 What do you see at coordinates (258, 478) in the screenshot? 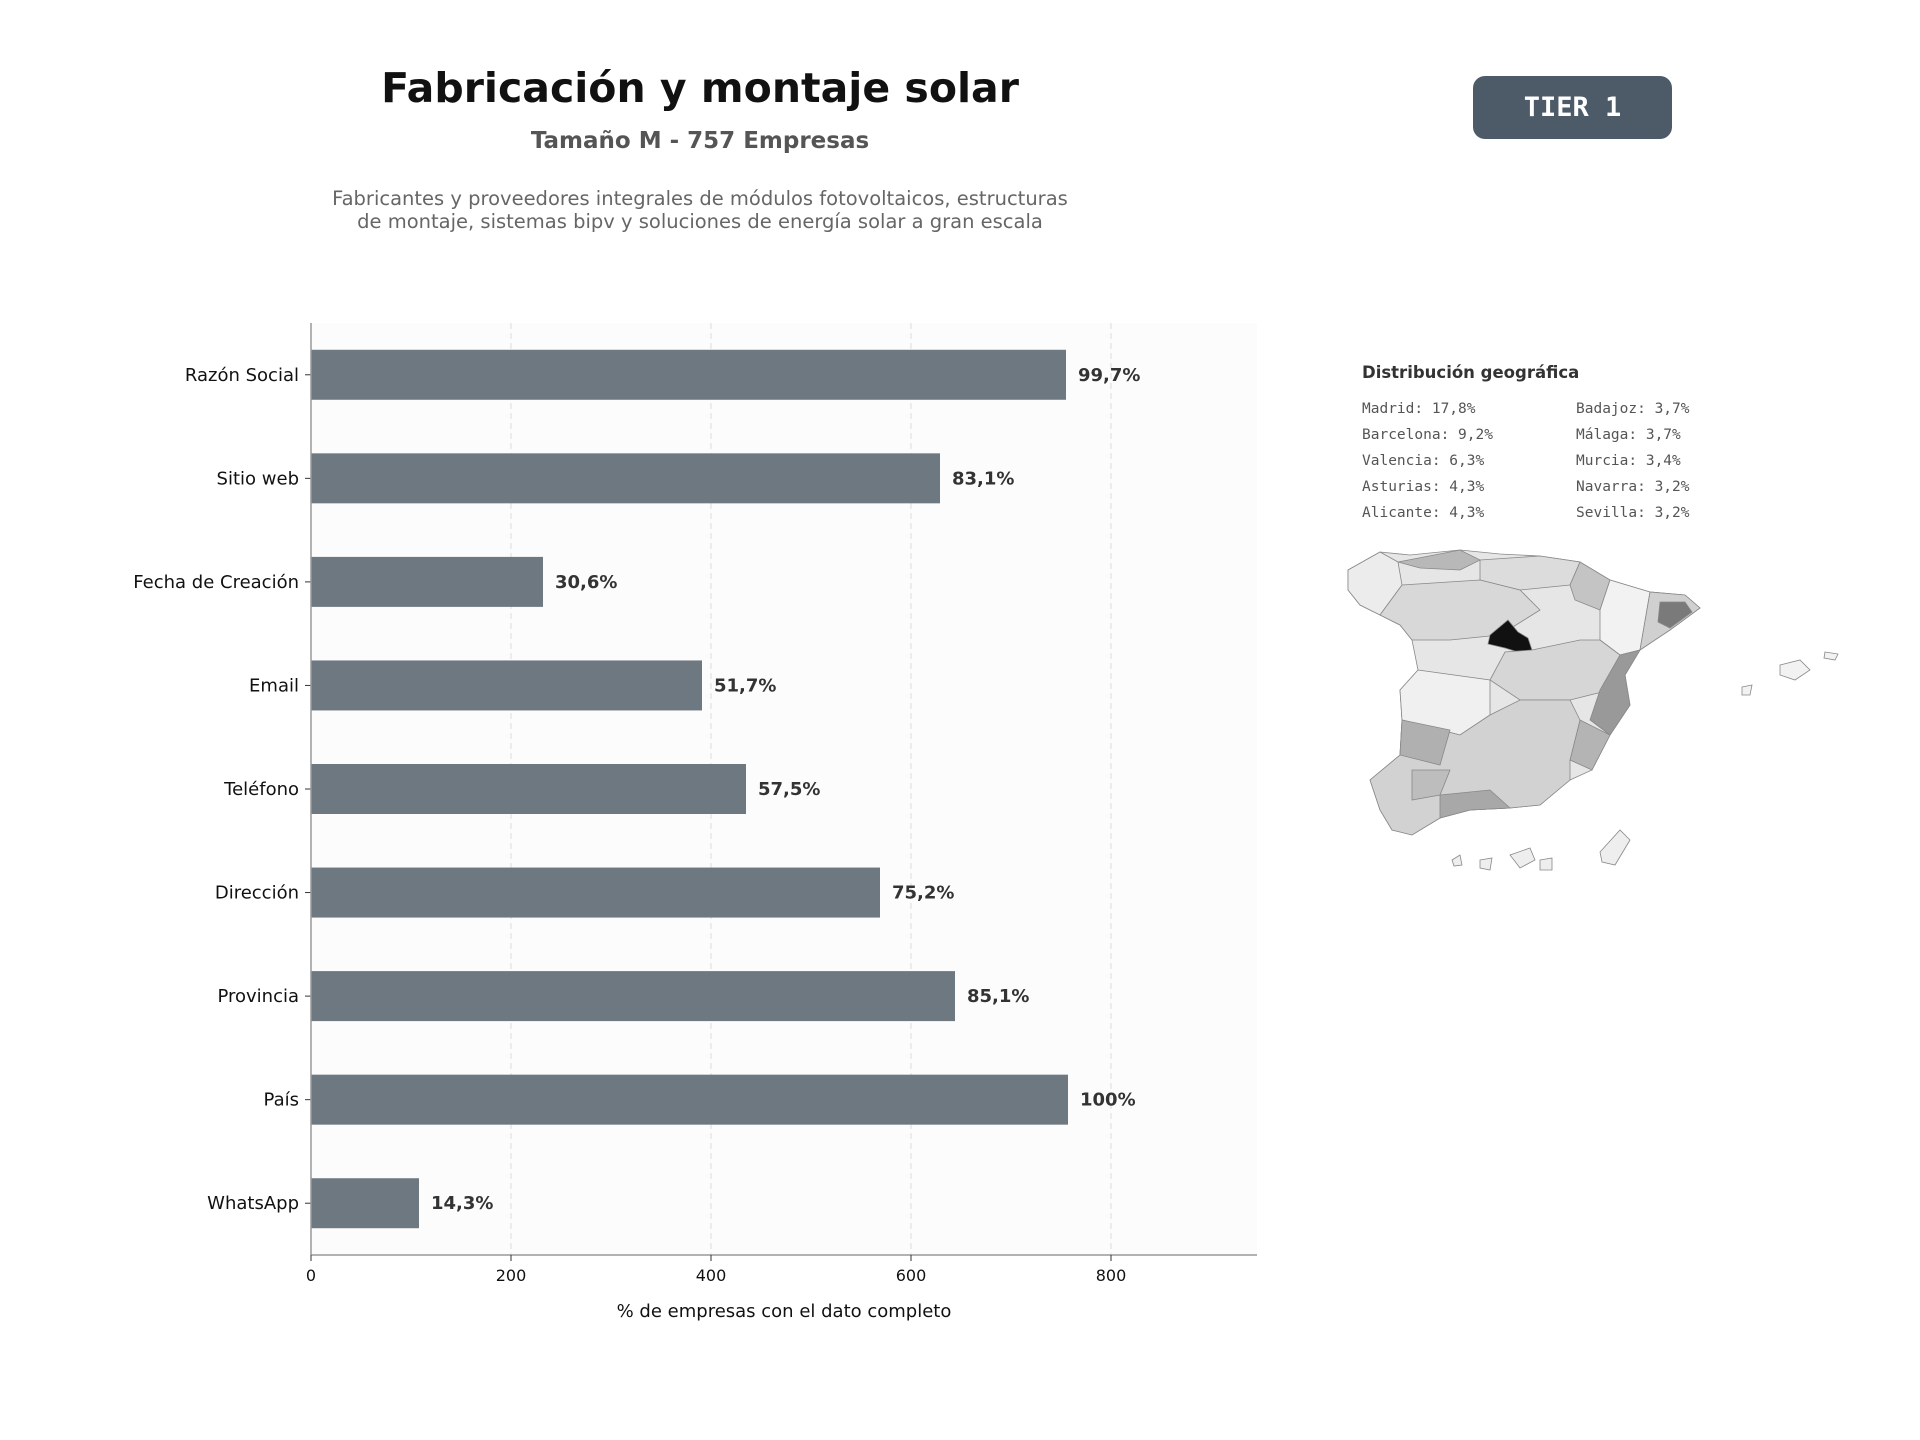
I see `category-label: Sitio web` at bounding box center [258, 478].